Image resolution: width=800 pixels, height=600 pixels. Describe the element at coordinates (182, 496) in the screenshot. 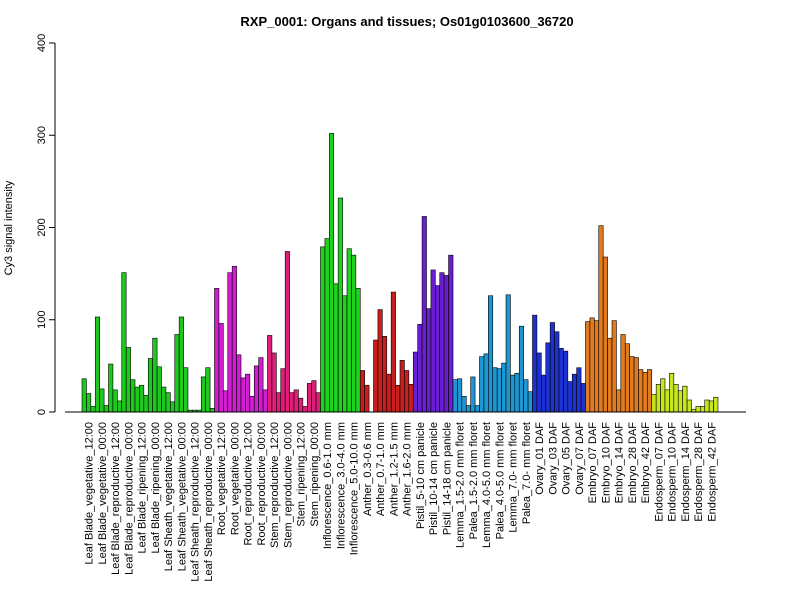

I see `x-tick-label: Leaf Sheath_vegetative_00:00` at that location.